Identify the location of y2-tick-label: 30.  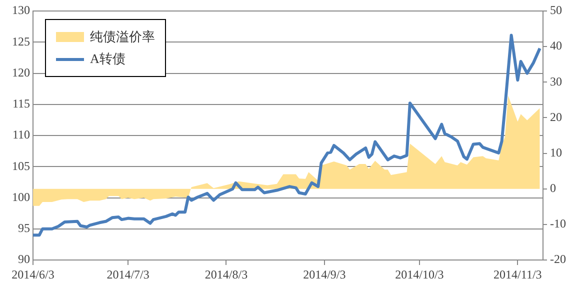
(556, 81).